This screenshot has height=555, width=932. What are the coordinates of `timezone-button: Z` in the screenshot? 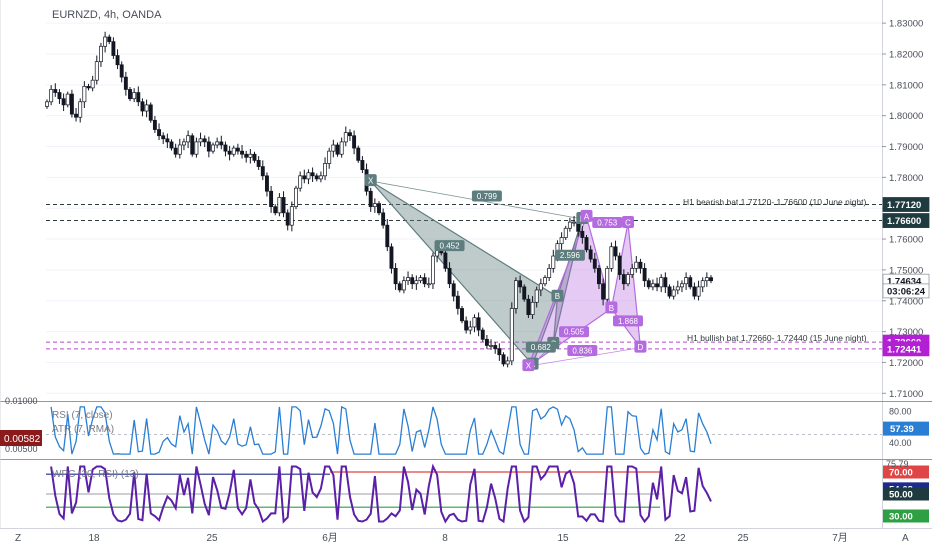 It's located at (18, 538).